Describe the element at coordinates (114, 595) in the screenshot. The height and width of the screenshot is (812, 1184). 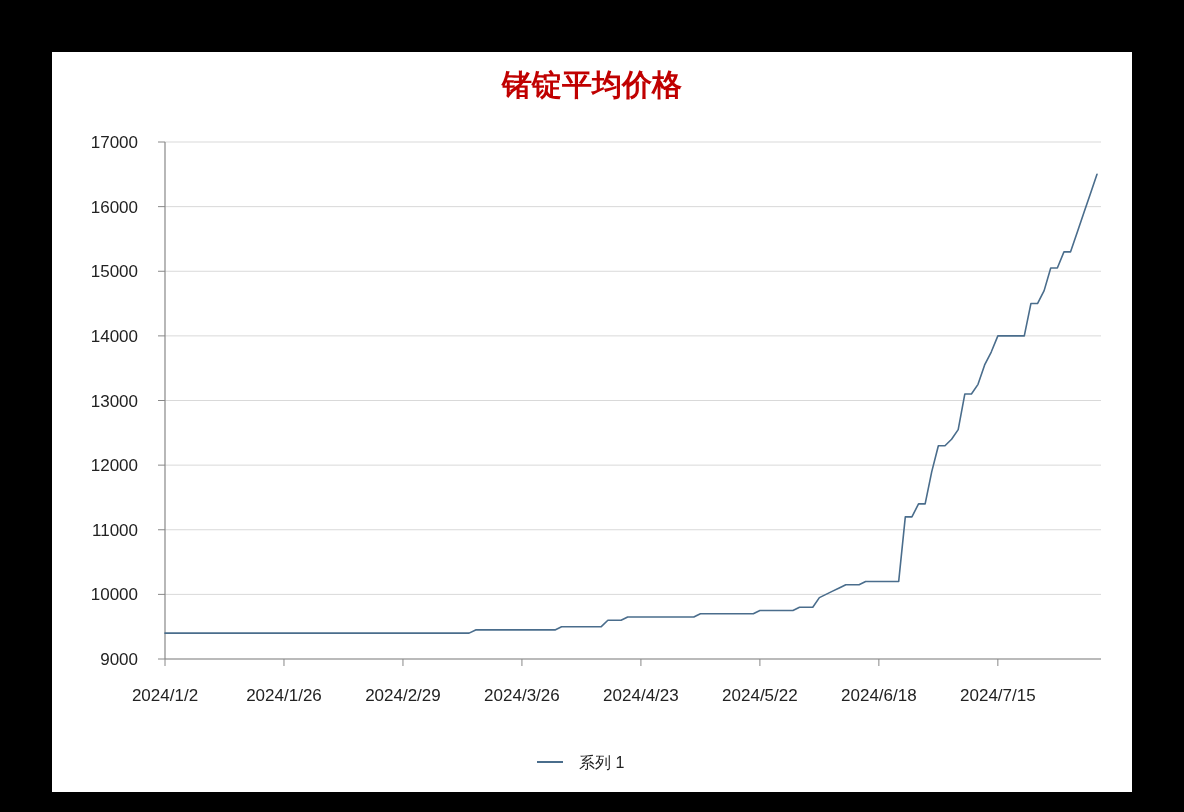
I see `y-tick-label: 10000` at that location.